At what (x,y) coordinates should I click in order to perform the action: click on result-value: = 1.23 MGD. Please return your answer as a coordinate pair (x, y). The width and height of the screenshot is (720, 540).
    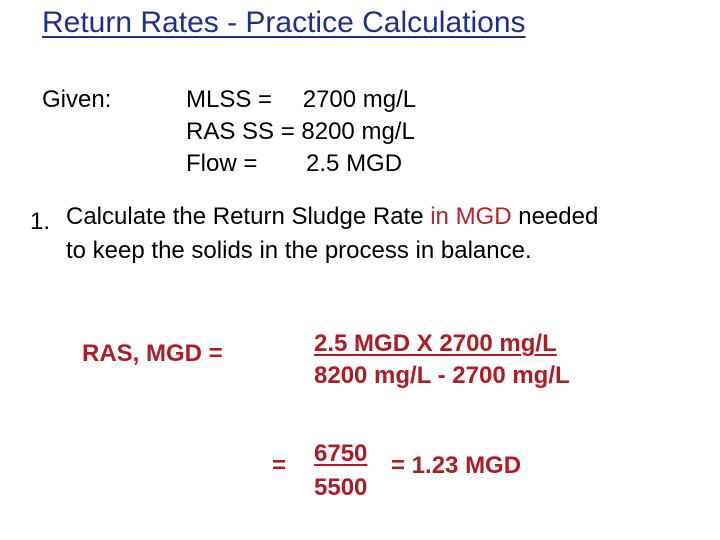
    Looking at the image, I should click on (456, 465).